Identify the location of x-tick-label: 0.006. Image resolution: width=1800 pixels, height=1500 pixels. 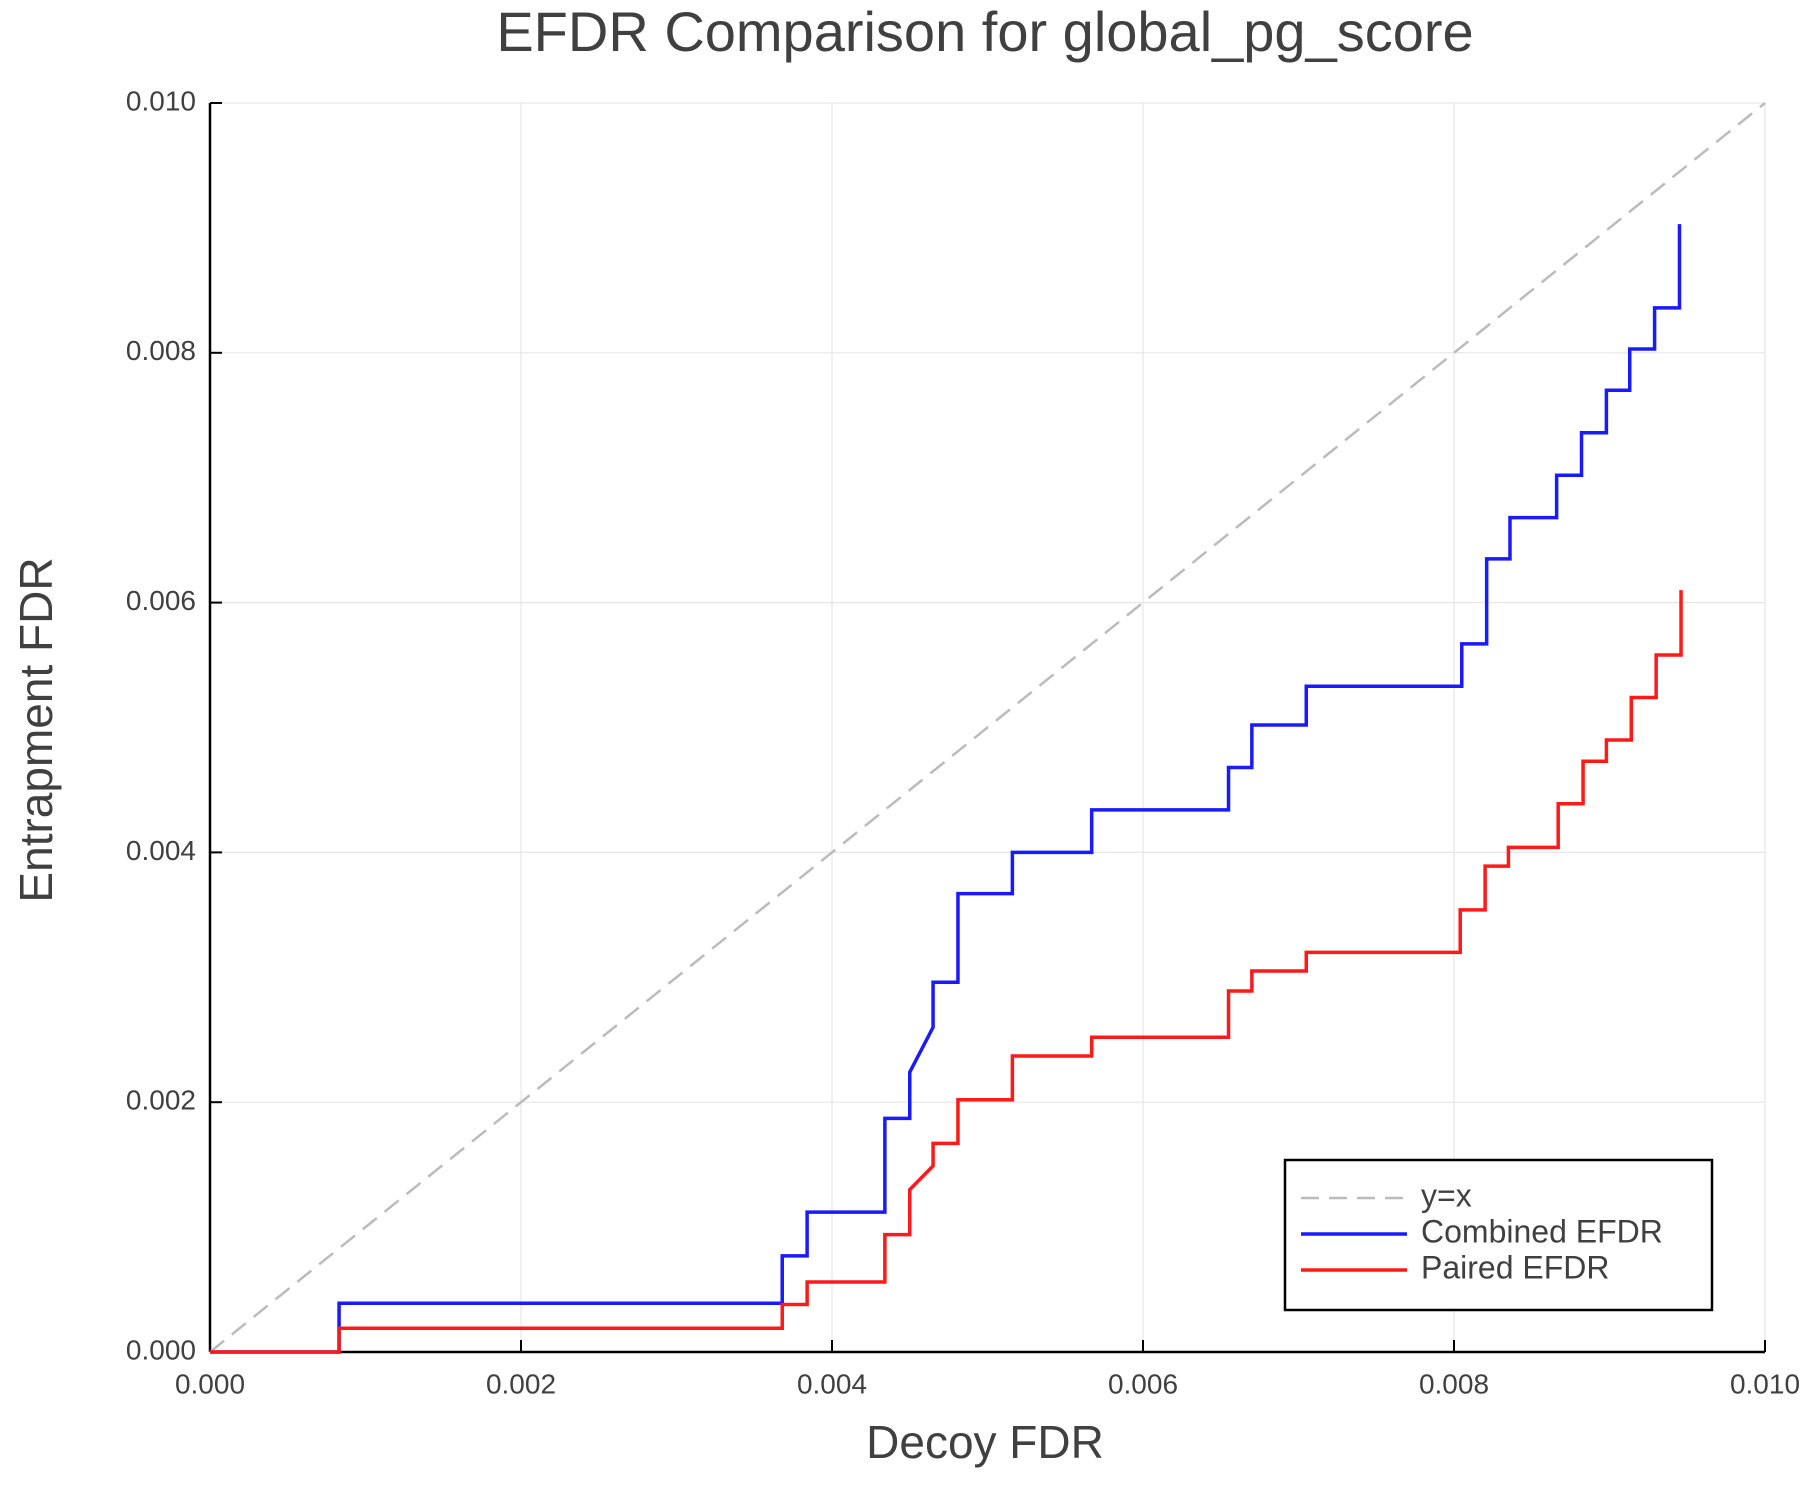
(1143, 1383).